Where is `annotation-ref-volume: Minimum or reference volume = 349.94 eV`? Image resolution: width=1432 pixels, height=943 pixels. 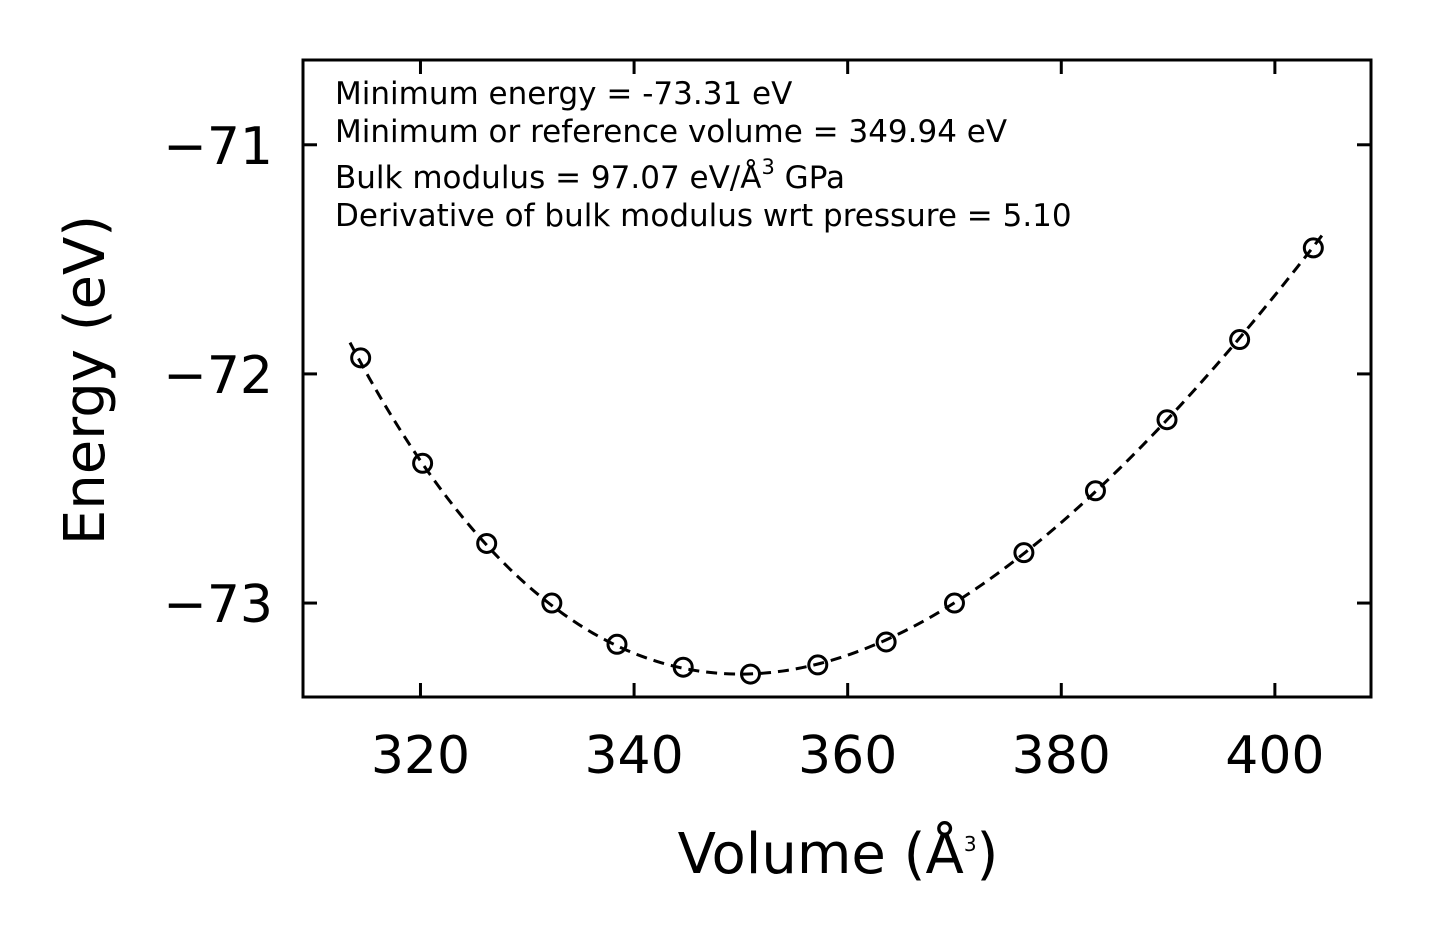
annotation-ref-volume: Minimum or reference volume = 349.94 eV is located at coordinates (671, 132).